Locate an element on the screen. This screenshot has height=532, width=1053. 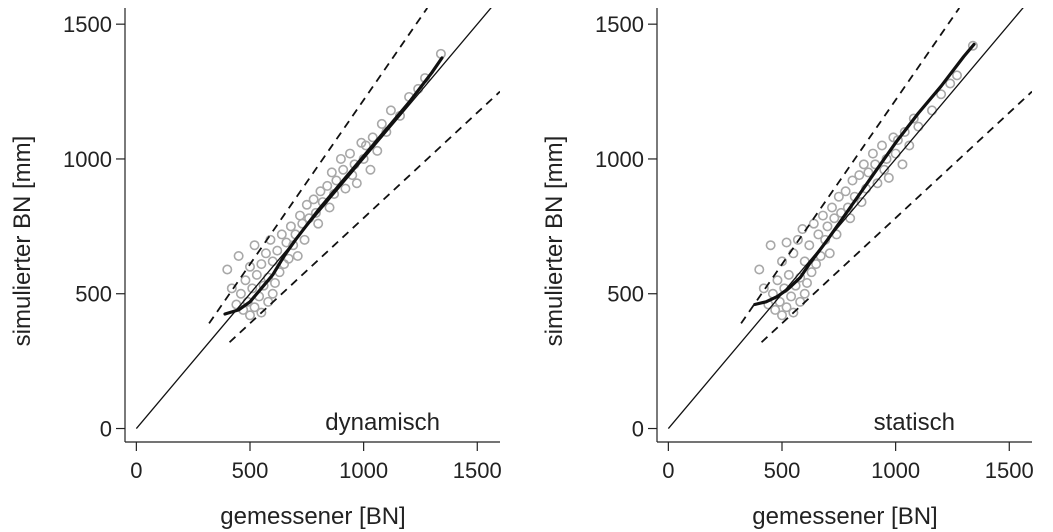
y-tick-label: 500 is located at coordinates (625, 294).